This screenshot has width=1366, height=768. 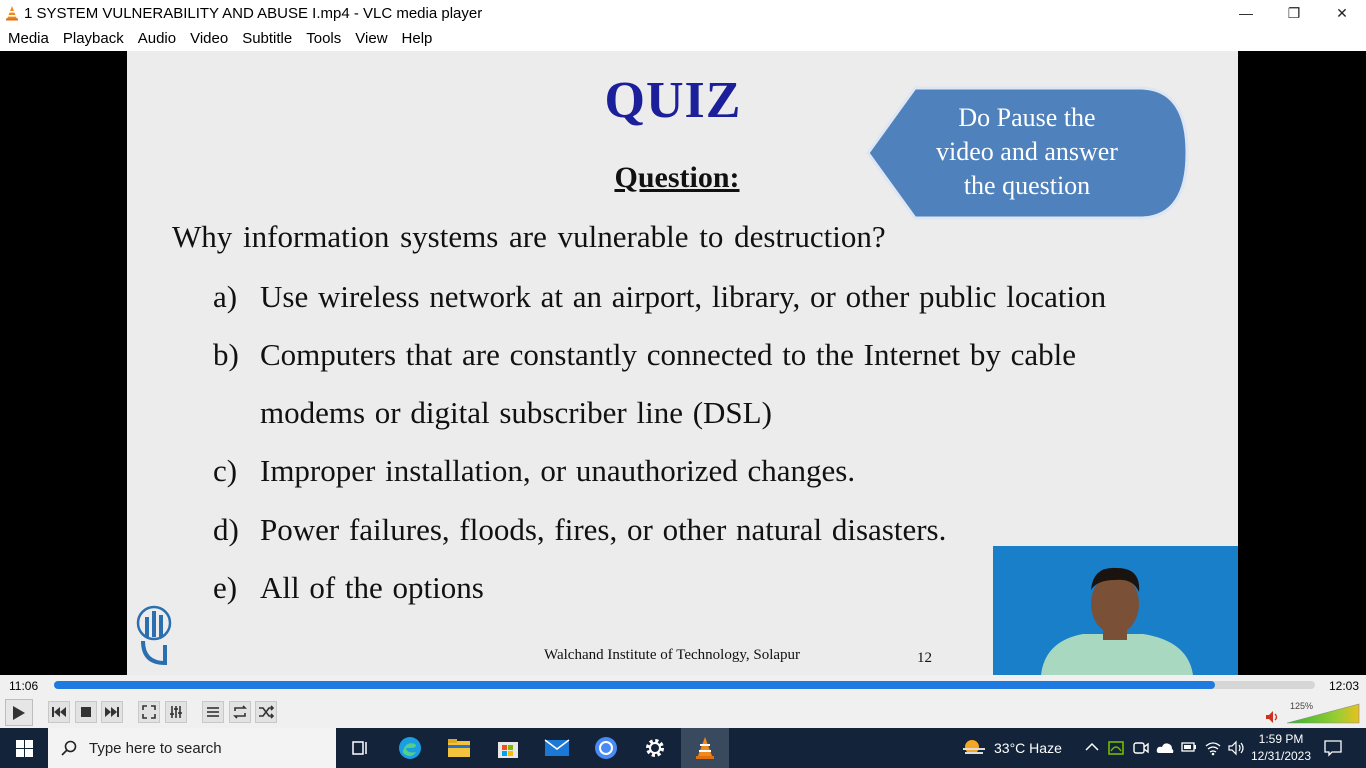 I want to click on menu-audio: Audio, so click(x=157, y=38).